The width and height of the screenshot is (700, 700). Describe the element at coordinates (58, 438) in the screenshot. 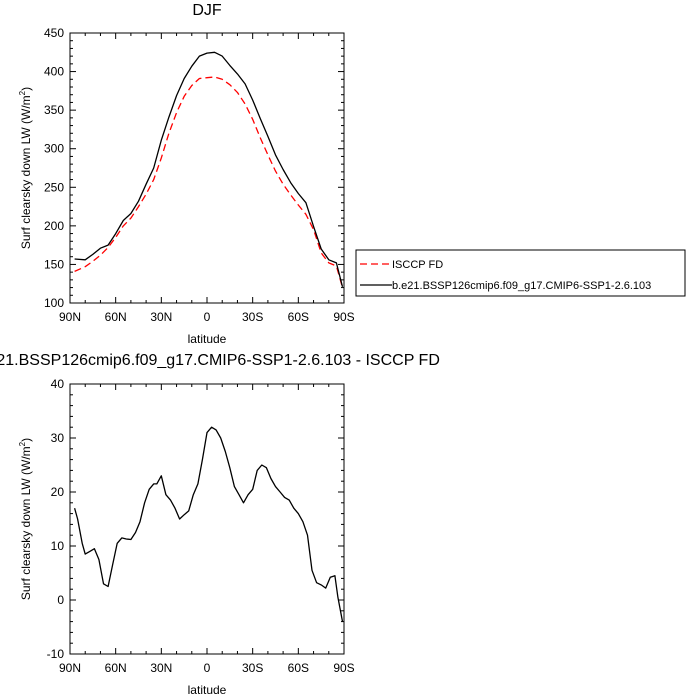

I see `bottom-chart-y-tick-label: 30` at that location.